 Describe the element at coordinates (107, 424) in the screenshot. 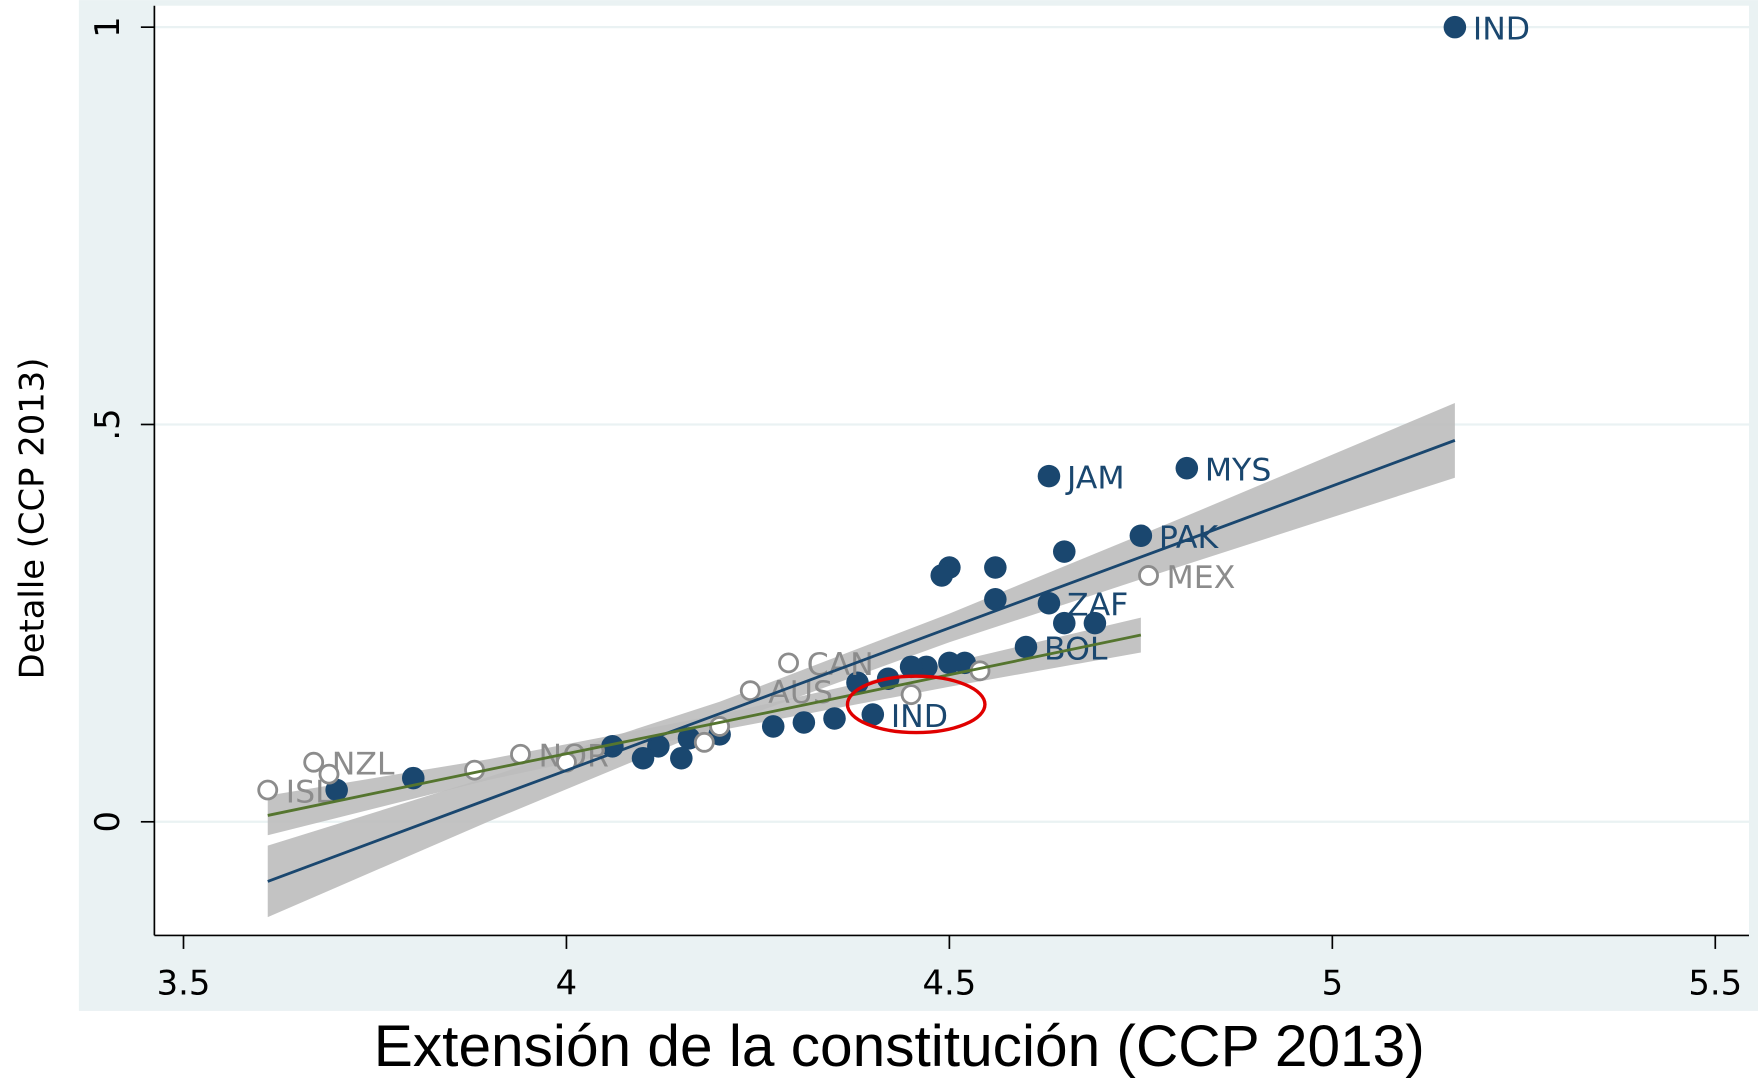

I see `y-tick-label: .5` at that location.